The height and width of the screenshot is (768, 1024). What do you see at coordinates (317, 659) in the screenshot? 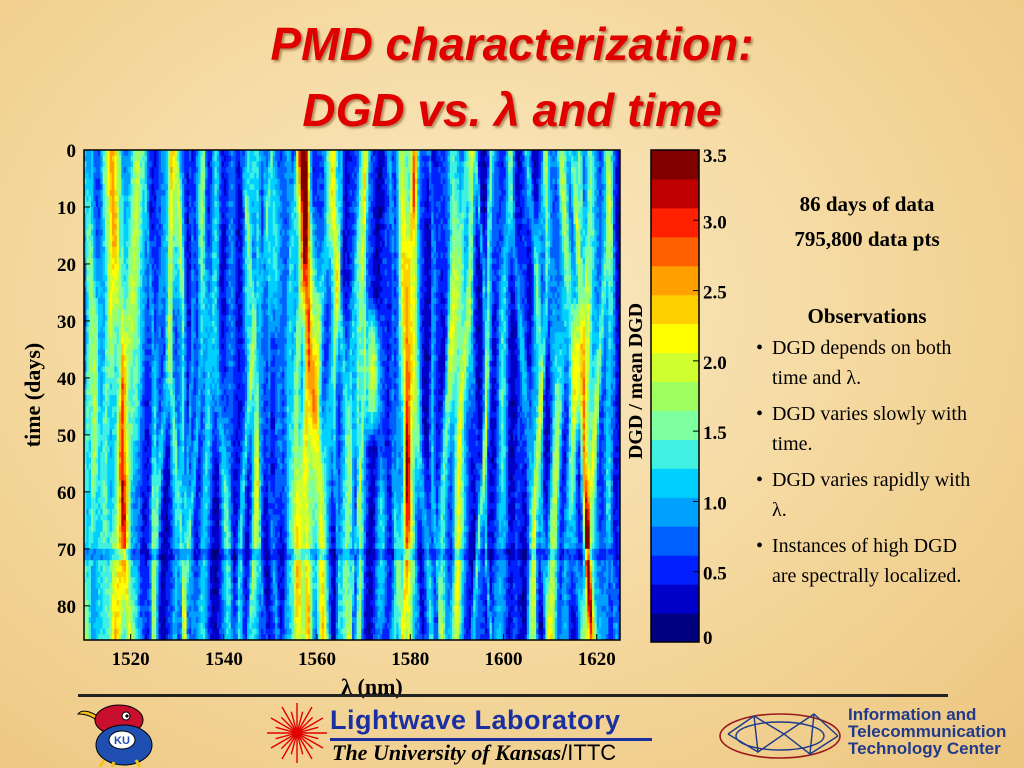
I see `x-tick-label: 1560` at bounding box center [317, 659].